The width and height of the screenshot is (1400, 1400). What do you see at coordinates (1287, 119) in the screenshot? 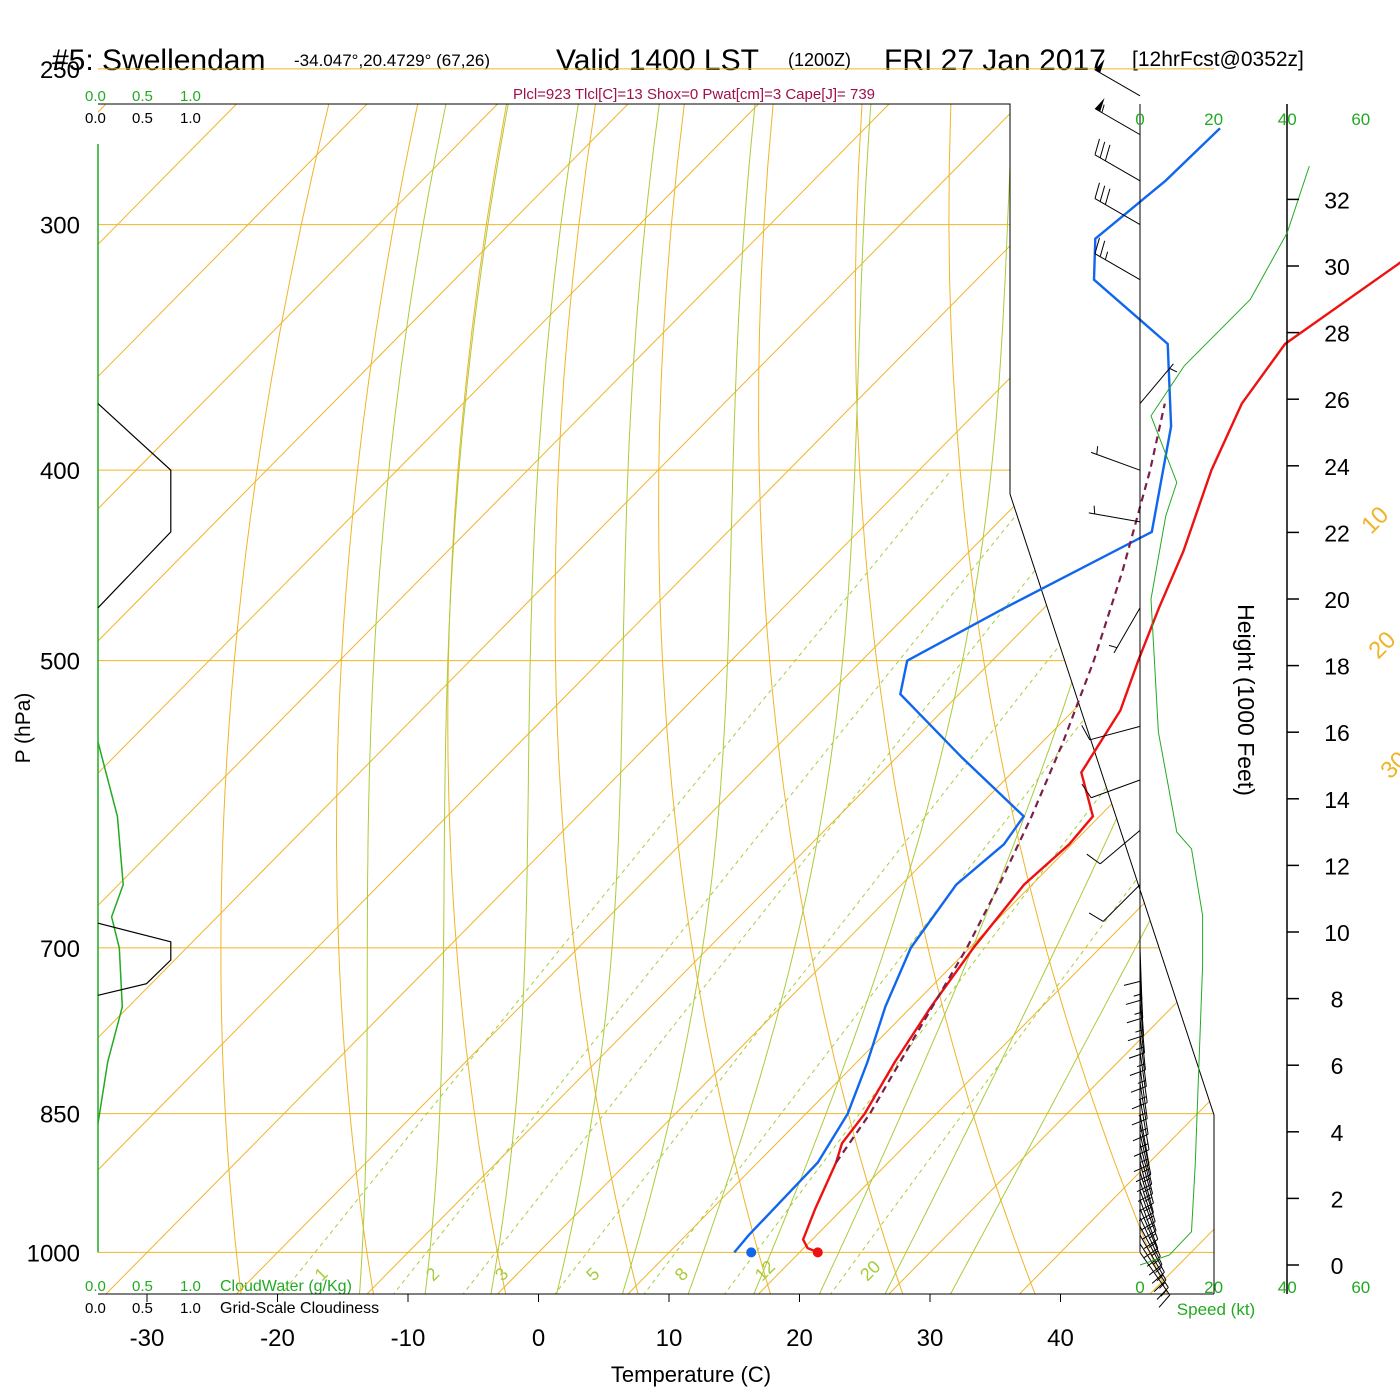
I see `speed-tick-top: 40` at bounding box center [1287, 119].